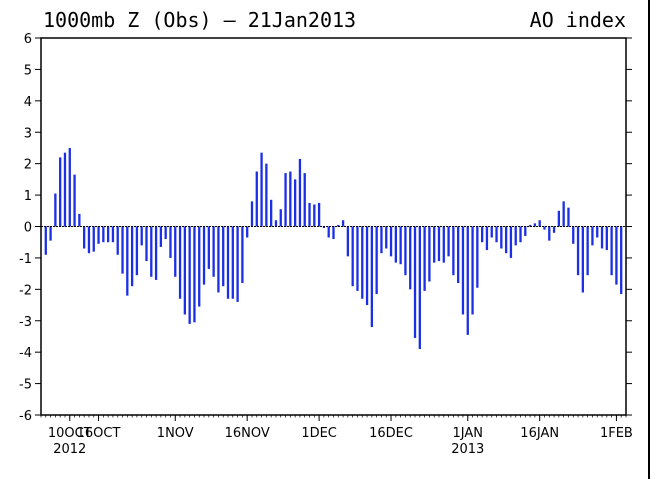 Image resolution: width=650 pixels, height=479 pixels. Describe the element at coordinates (28, 133) in the screenshot. I see `y-tick-label: 3` at that location.